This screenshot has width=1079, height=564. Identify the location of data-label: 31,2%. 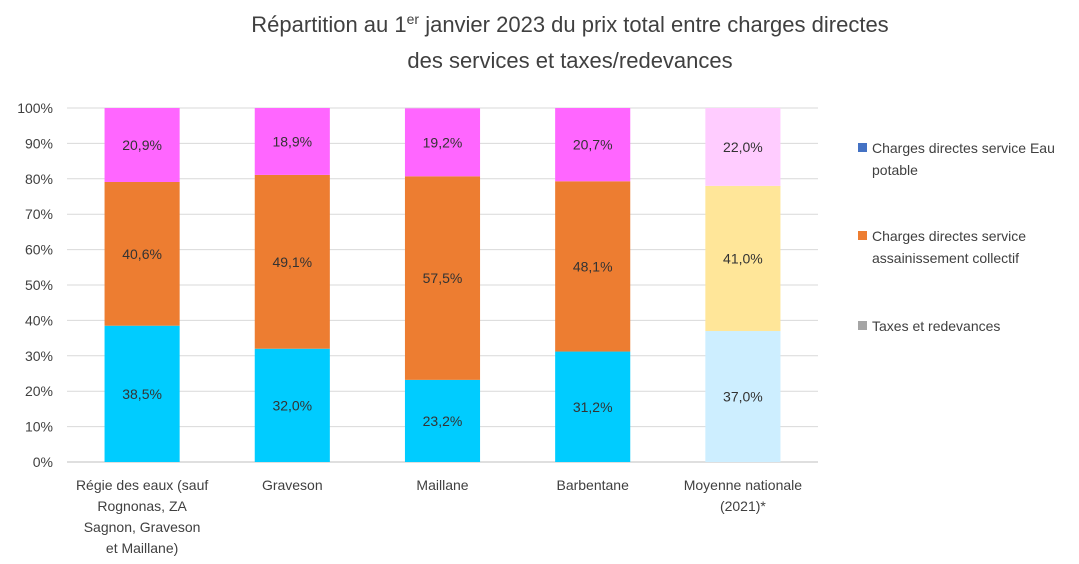
(593, 407).